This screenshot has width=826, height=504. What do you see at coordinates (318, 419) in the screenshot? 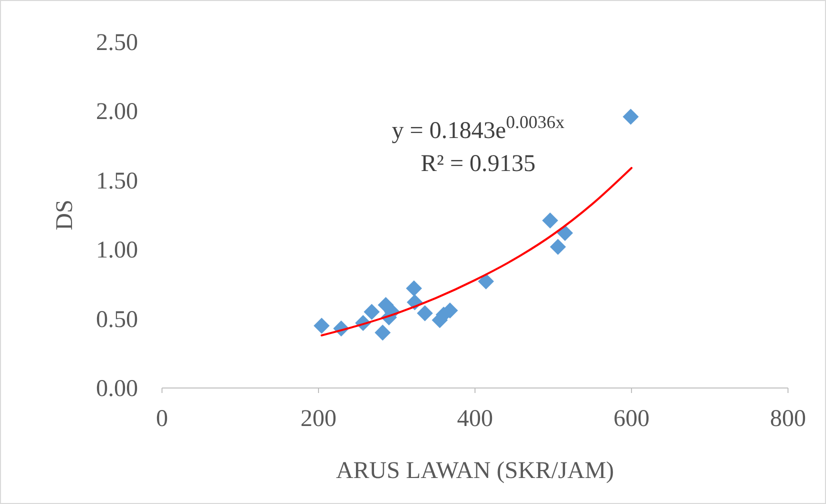
I see `x-tick-label: 200` at bounding box center [318, 419].